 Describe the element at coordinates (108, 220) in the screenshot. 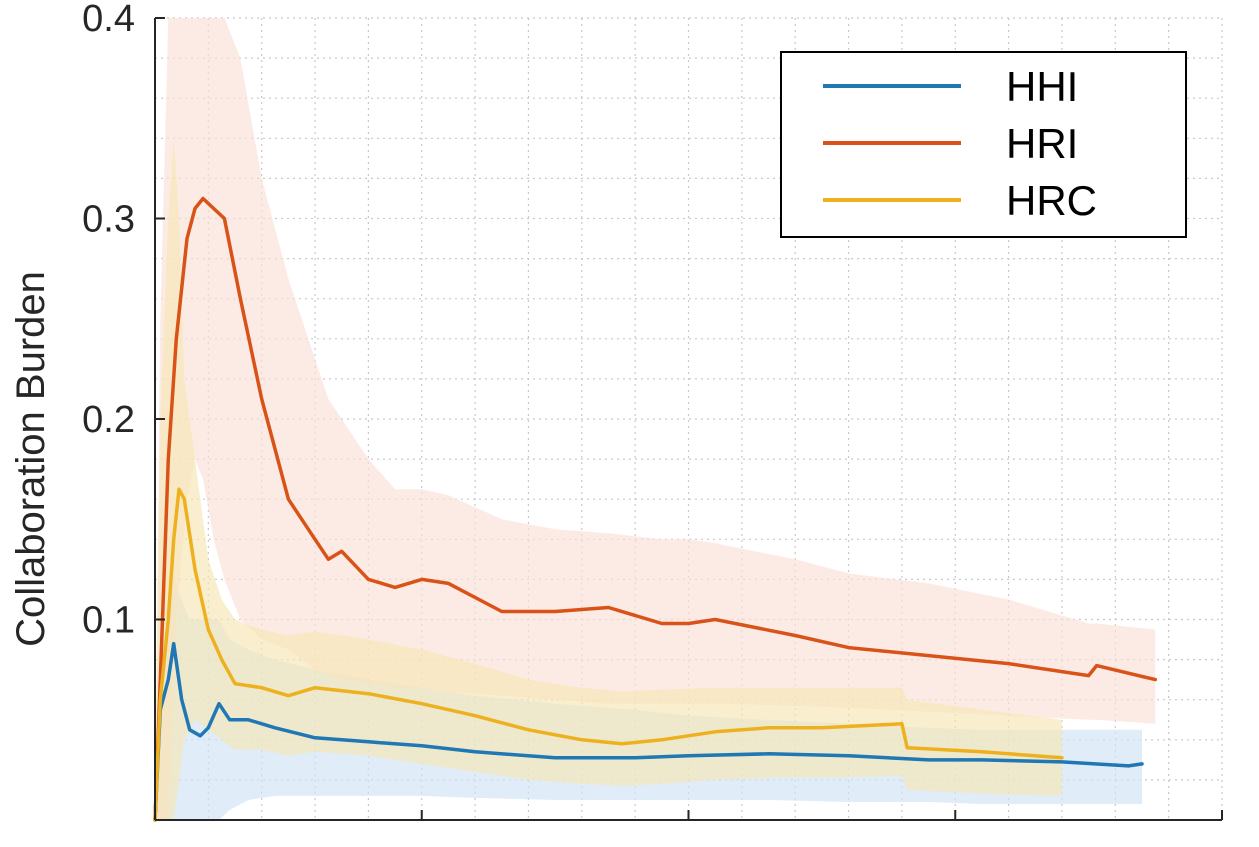

I see `y-tick-label: 0.3` at that location.